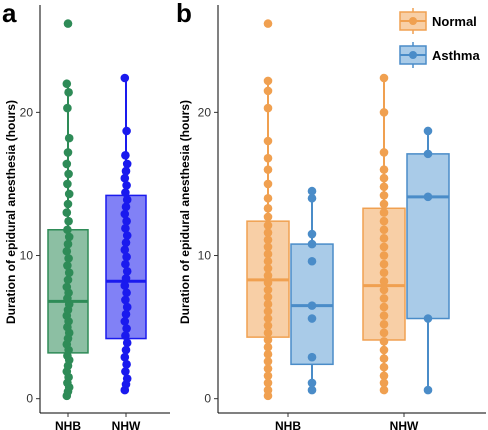 The image size is (488, 430). I want to click on legend-label-asthma: Asthma, so click(456, 55).